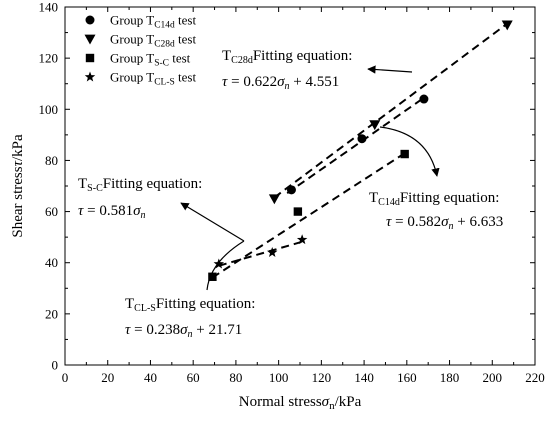 Image resolution: width=550 pixels, height=422 pixels. Describe the element at coordinates (190, 305) in the screenshot. I see `annotation-title-cls: TCL-SFitting equation:` at that location.